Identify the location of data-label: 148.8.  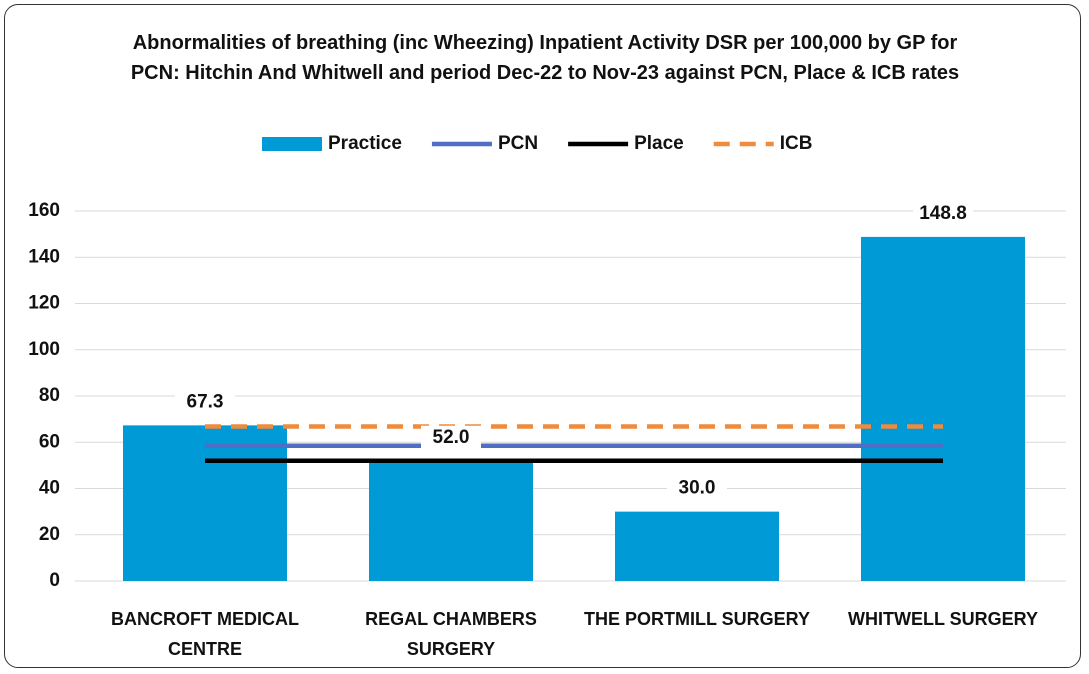
(943, 213).